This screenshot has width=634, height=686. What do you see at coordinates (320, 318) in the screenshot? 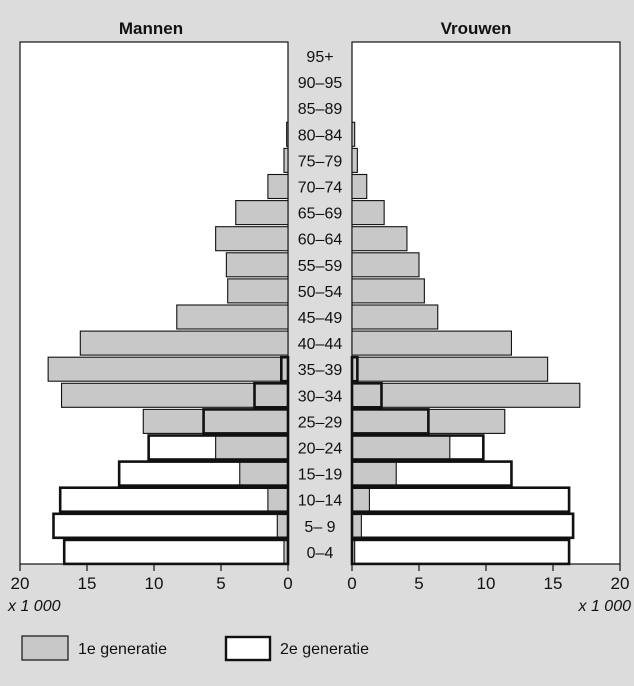
I see `age-label-45-49: 45–49` at bounding box center [320, 318].